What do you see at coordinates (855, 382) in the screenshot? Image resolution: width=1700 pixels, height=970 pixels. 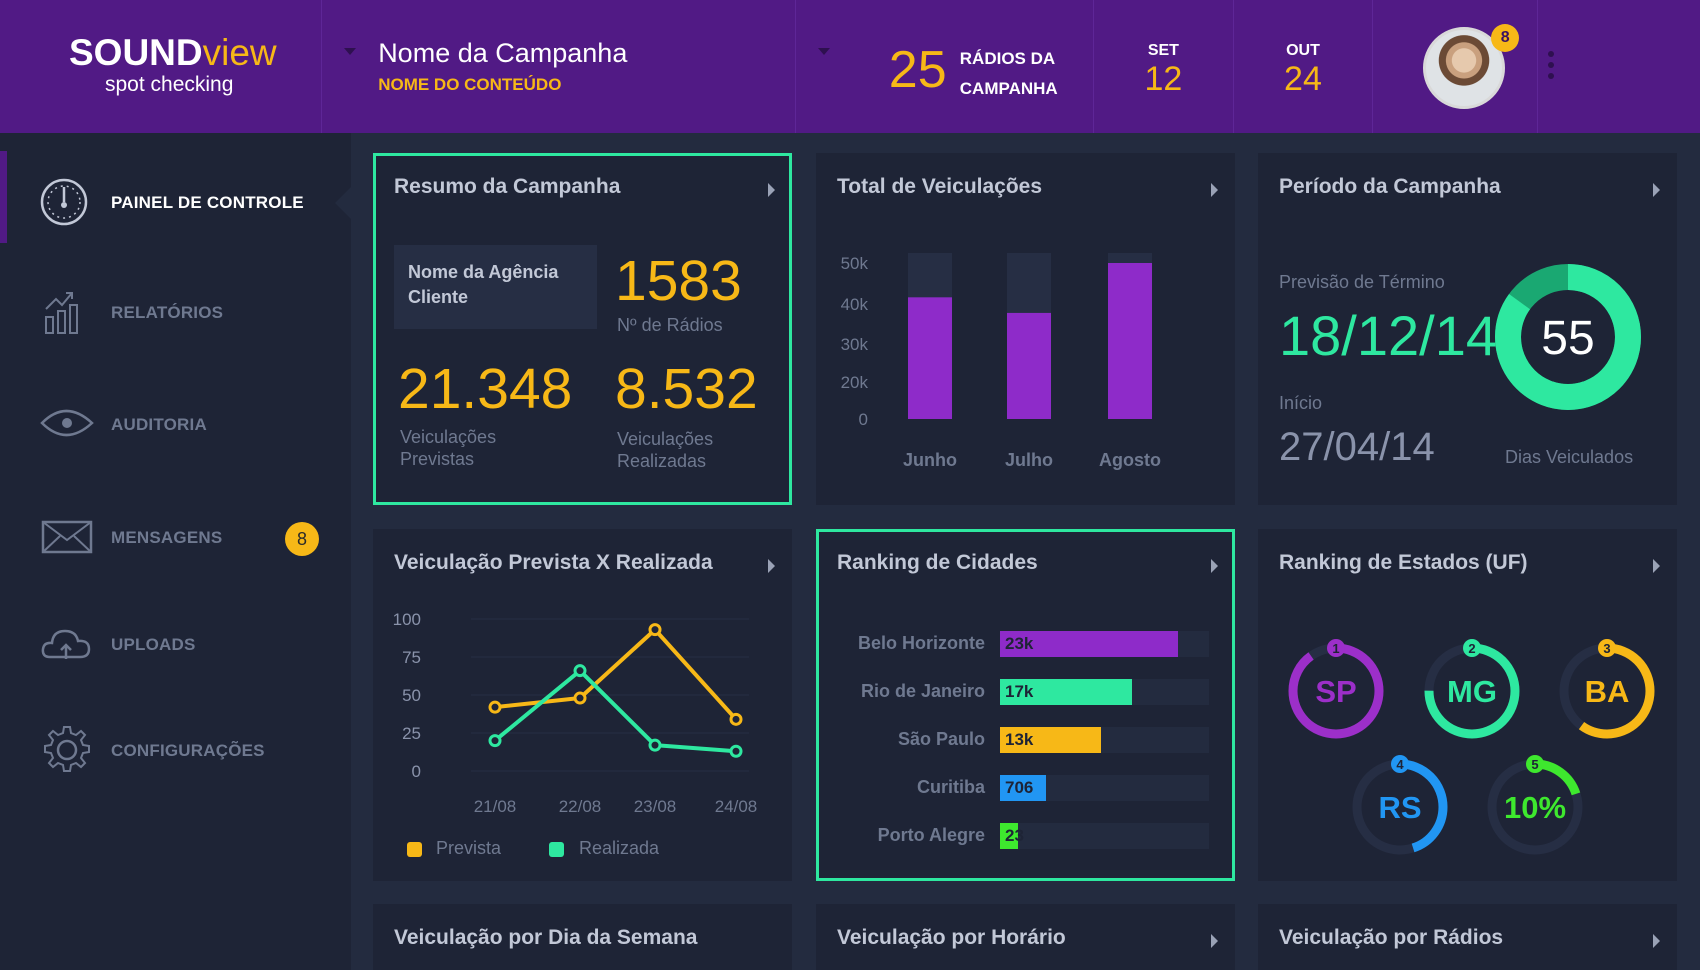 I see `y-tick-label: 20k` at bounding box center [855, 382].